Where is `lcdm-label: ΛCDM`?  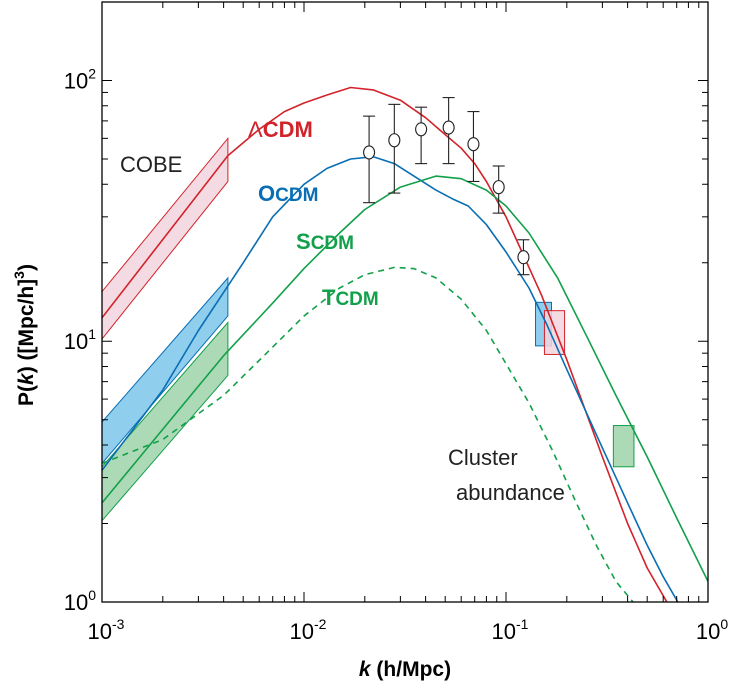 lcdm-label: ΛCDM is located at coordinates (280, 129).